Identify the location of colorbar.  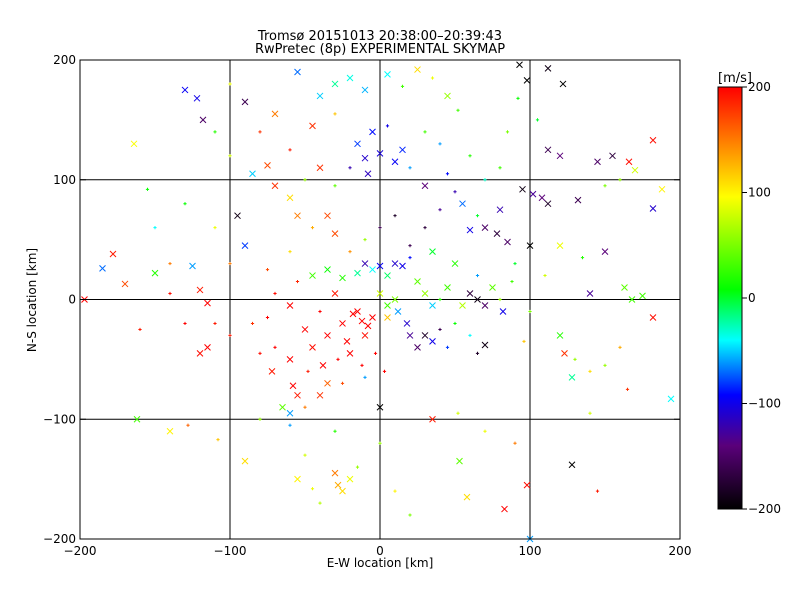
(730, 298).